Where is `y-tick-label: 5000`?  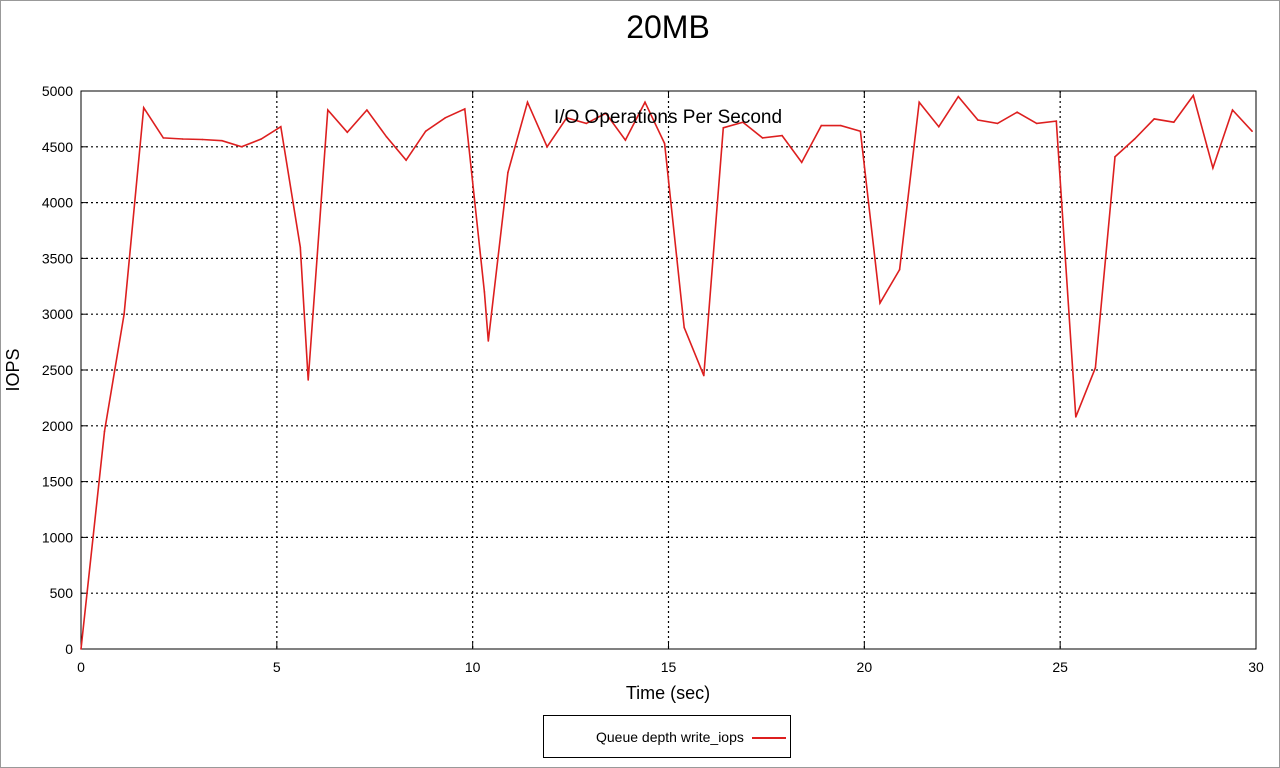
y-tick-label: 5000 is located at coordinates (57, 91).